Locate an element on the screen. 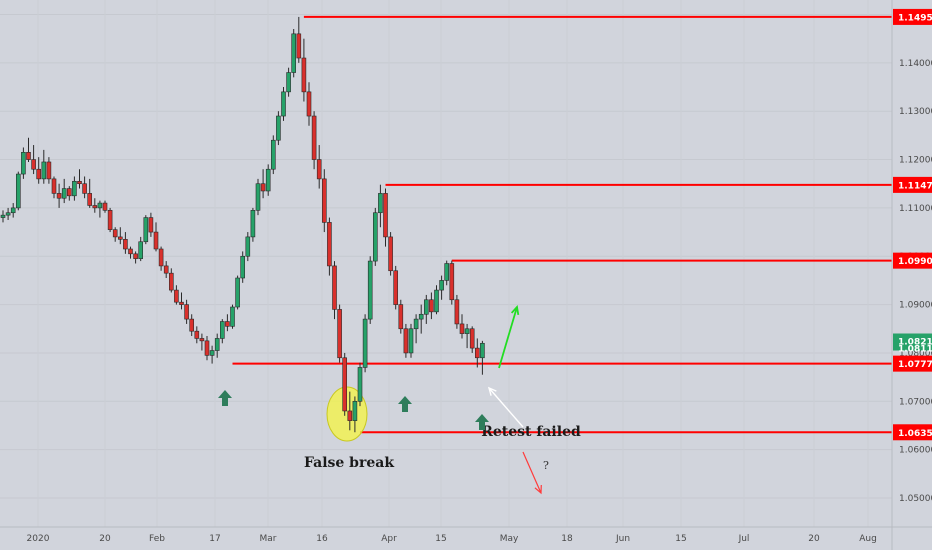 The width and height of the screenshot is (932, 550). price-tick-label: 1.09000 is located at coordinates (915, 306).